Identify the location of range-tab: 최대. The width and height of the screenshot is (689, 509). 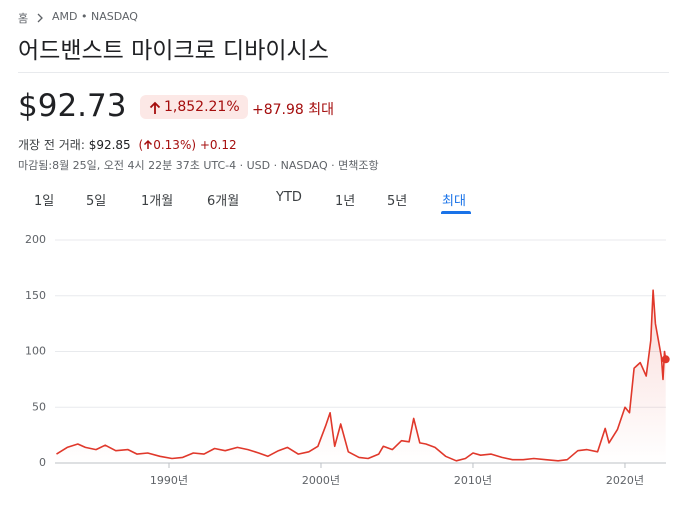
(454, 201).